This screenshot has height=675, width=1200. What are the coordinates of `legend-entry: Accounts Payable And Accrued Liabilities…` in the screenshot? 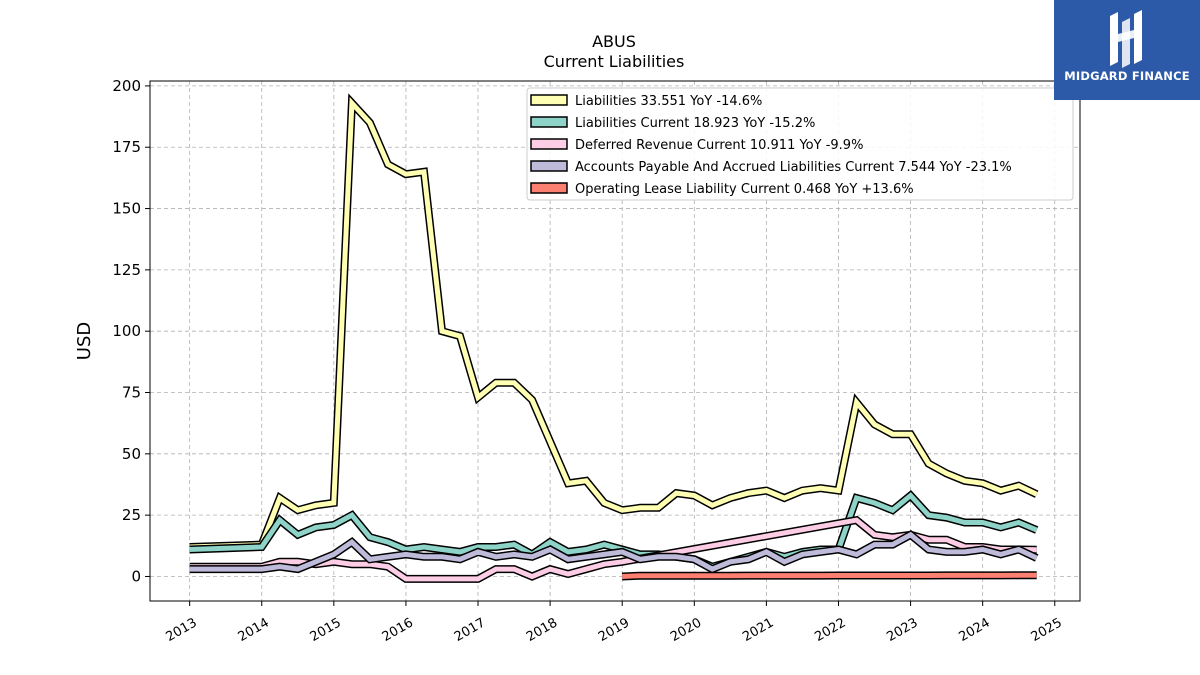 It's located at (793, 167).